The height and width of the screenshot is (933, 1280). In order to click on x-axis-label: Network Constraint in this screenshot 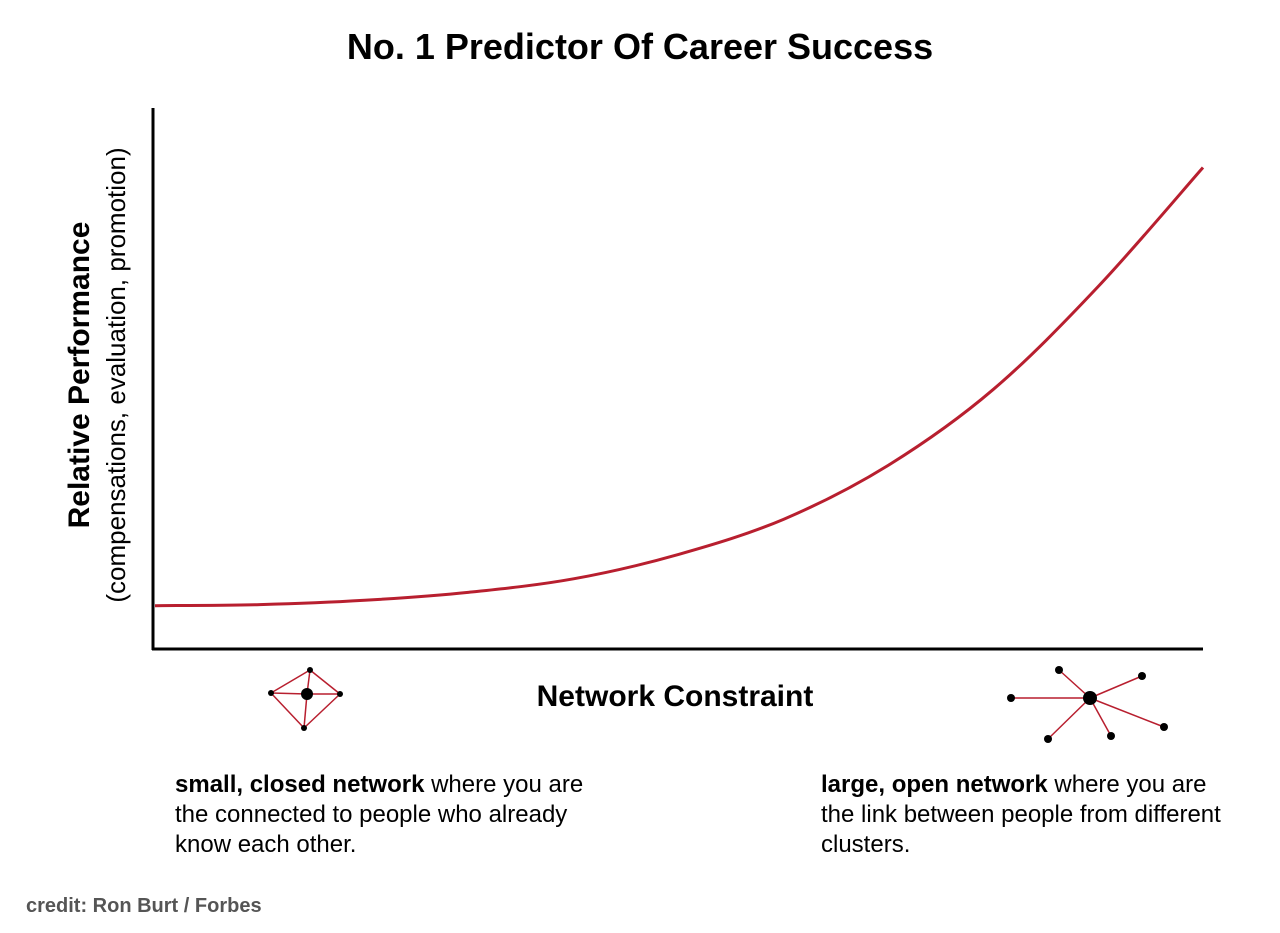, I will do `click(675, 696)`.